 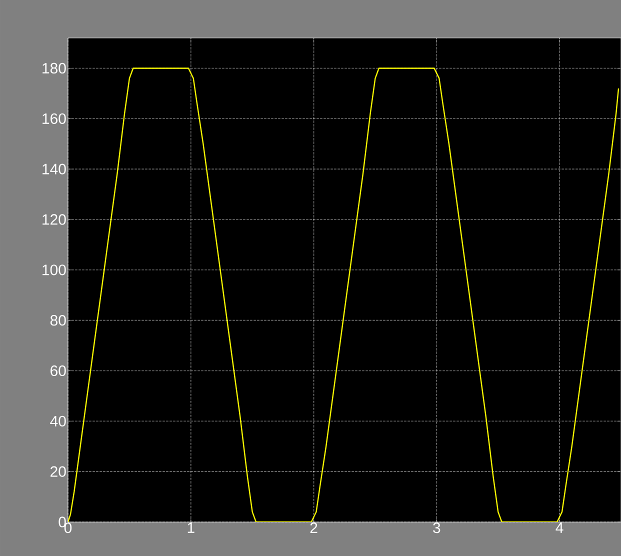 I want to click on y-tick-label: 100, so click(x=54, y=270).